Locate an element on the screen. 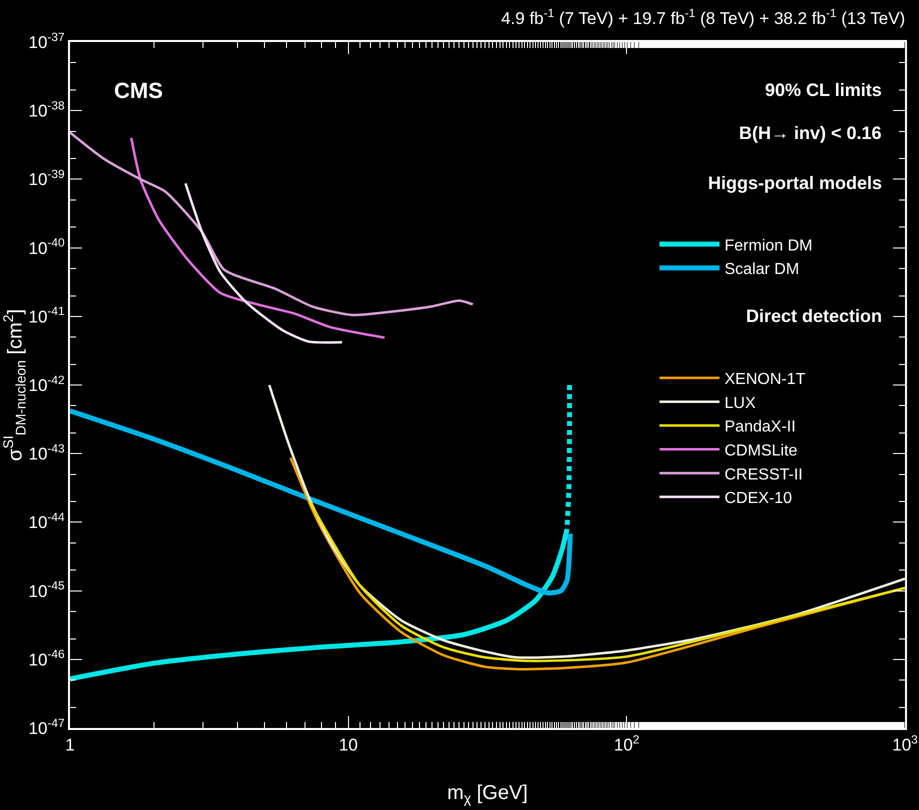  x-tick-label: 1 is located at coordinates (70, 744).